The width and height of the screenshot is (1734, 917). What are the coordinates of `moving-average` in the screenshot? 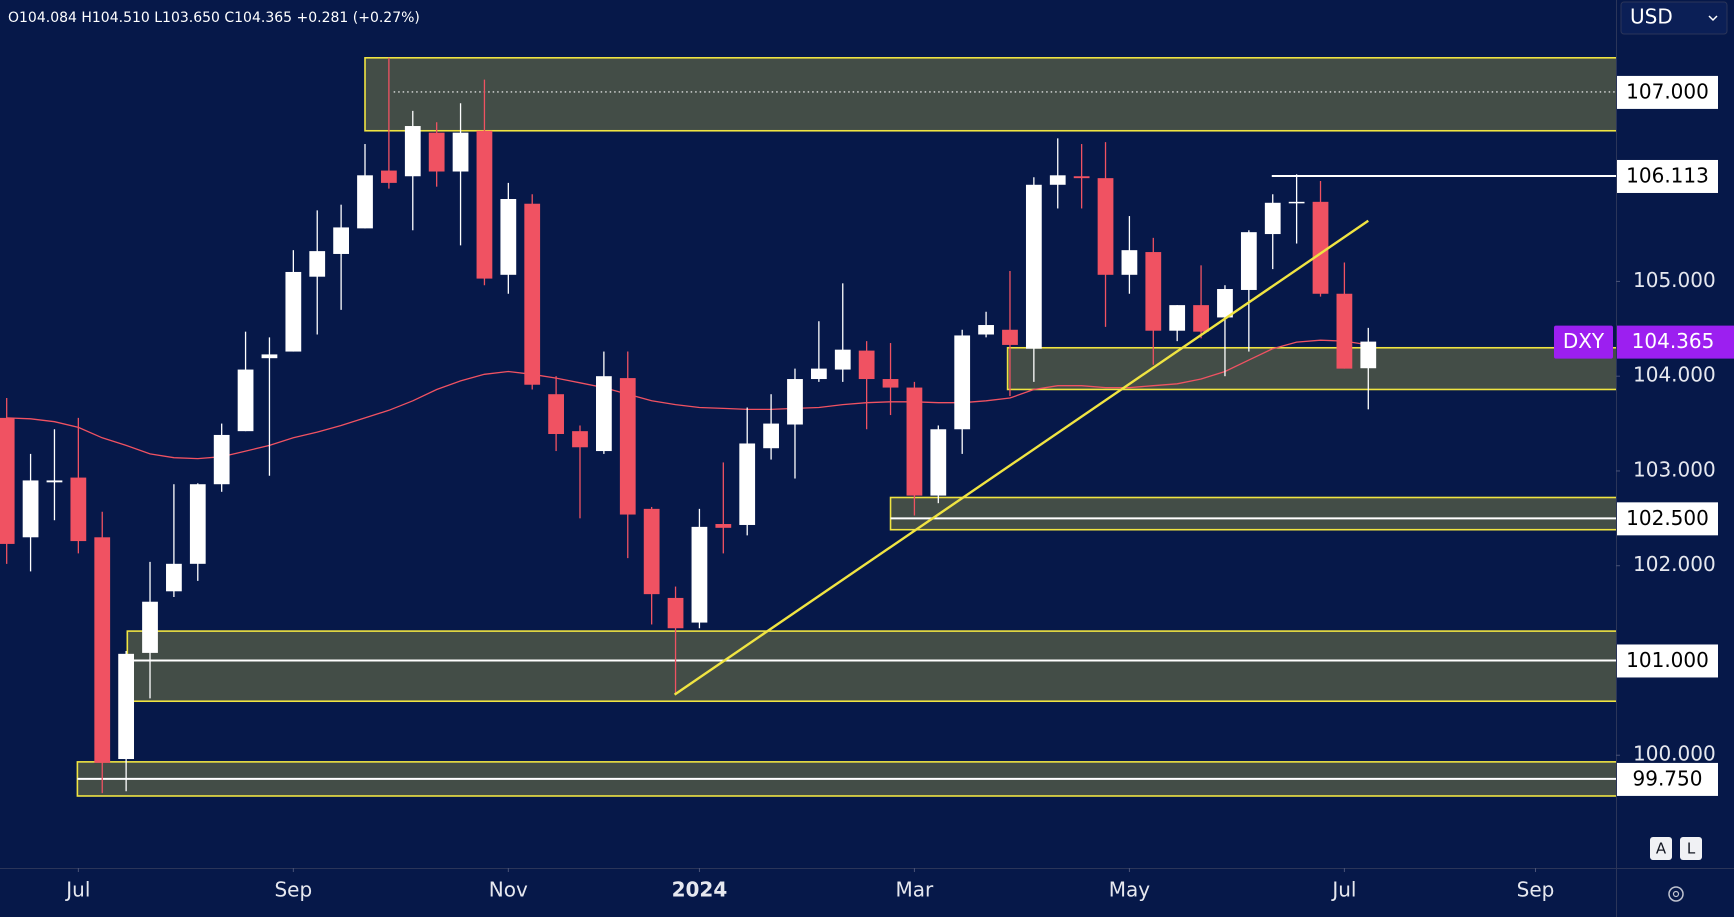 It's located at (687, 399).